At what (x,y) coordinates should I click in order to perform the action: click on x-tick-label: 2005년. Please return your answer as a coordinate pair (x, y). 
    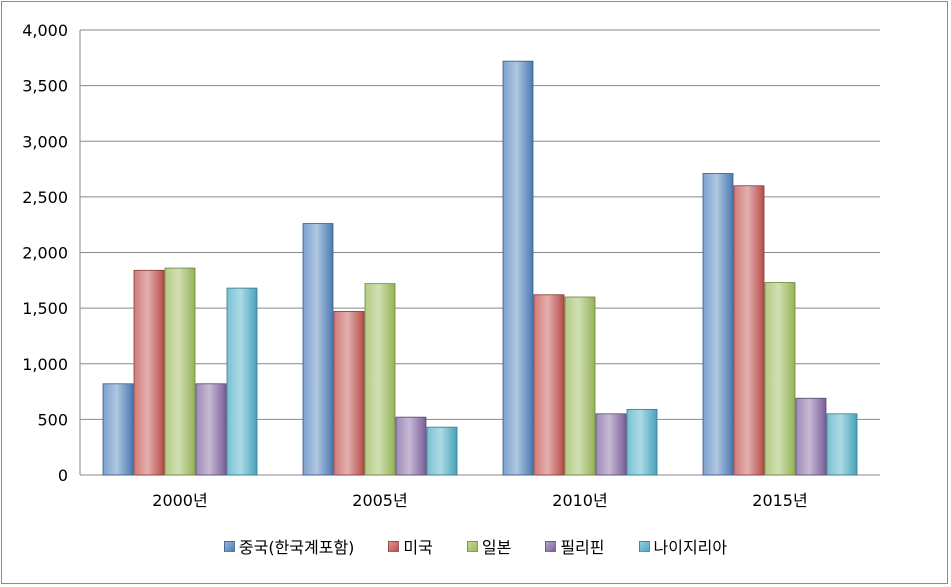
    Looking at the image, I should click on (379, 500).